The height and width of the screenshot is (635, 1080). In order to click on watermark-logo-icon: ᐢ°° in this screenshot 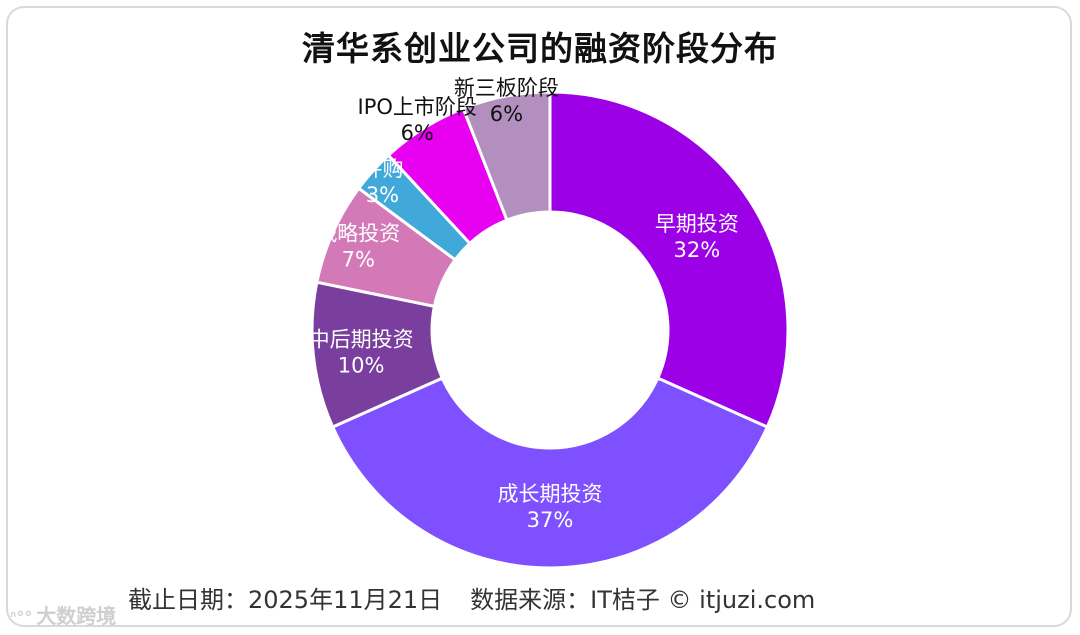, I will do `click(21, 617)`.